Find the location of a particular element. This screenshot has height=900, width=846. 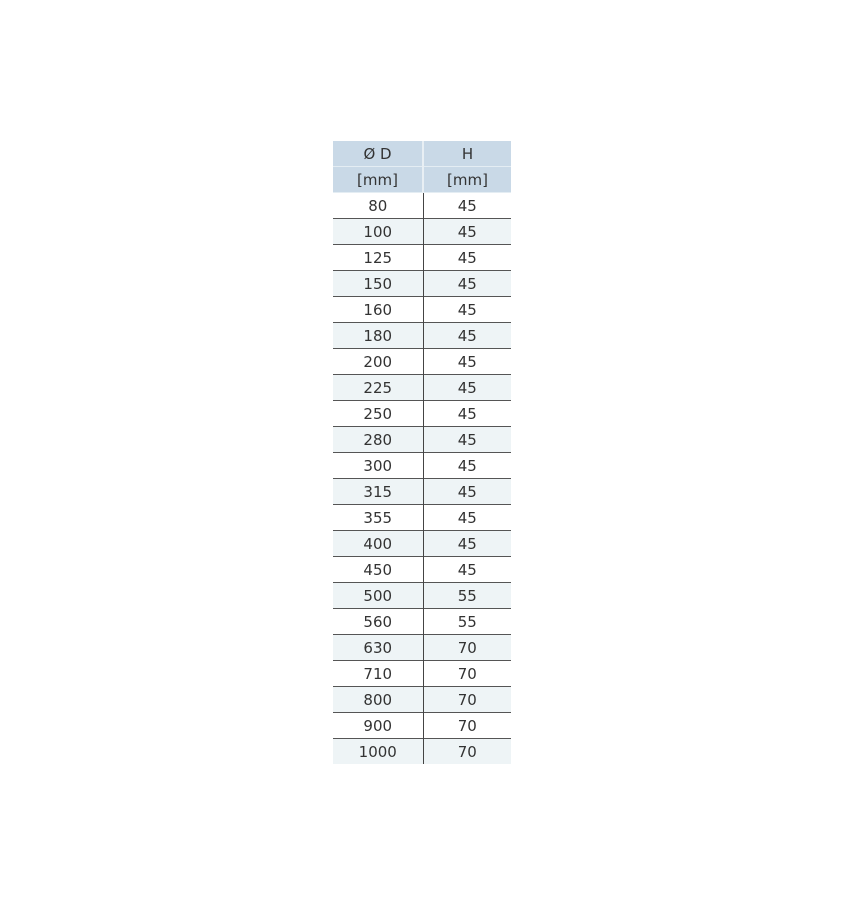

diameter-cell: 250 is located at coordinates (378, 413).